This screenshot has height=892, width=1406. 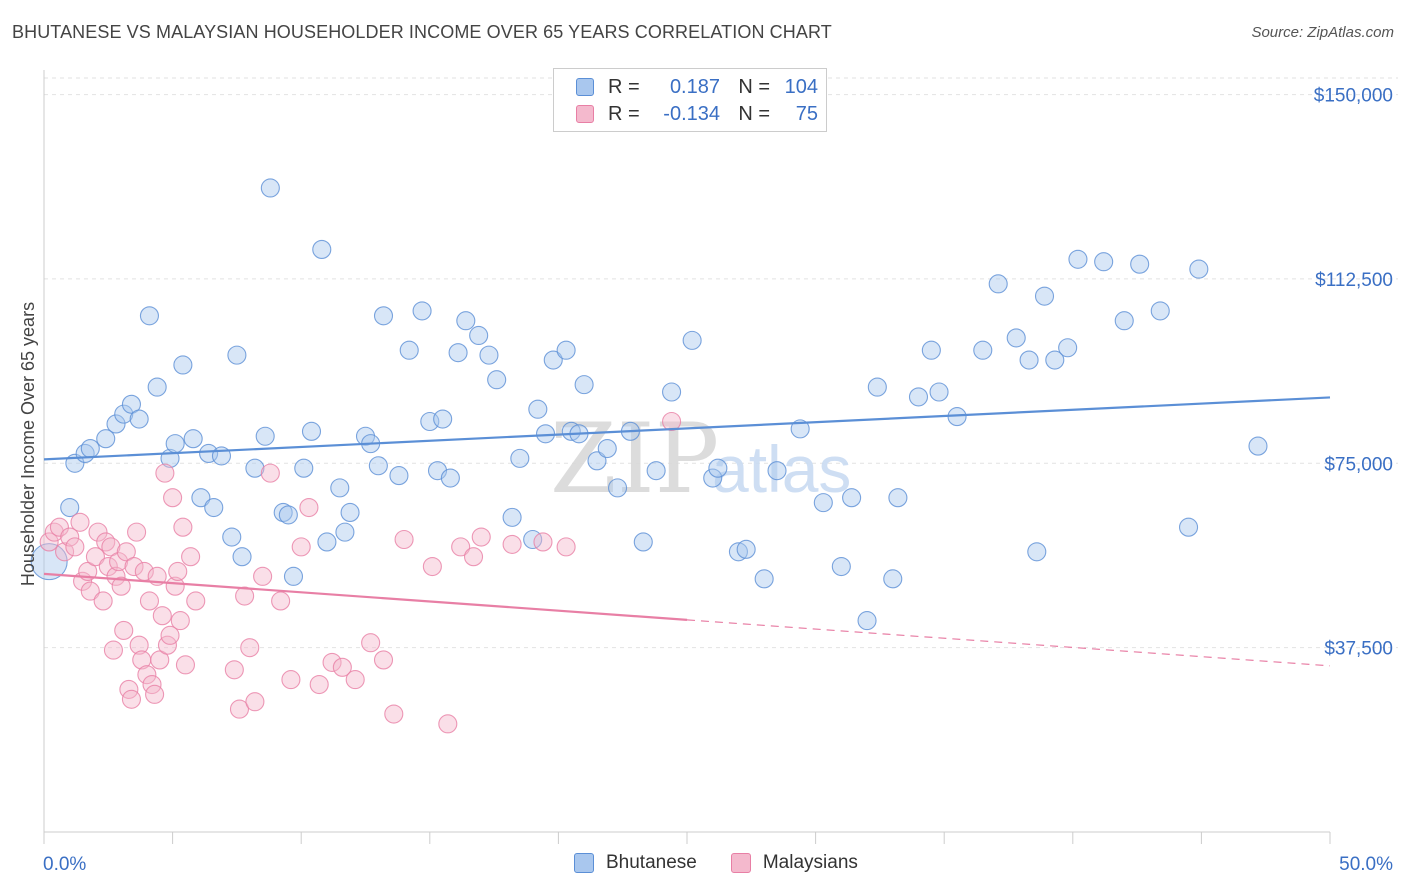 What do you see at coordinates (1366, 864) in the screenshot?
I see `x-max-label: 50.0%` at bounding box center [1366, 864].